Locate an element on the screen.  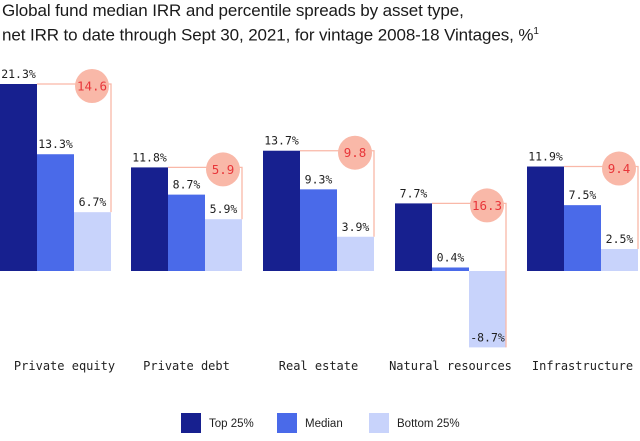
spread-label-real-estate: 9.8 is located at coordinates (355, 152).